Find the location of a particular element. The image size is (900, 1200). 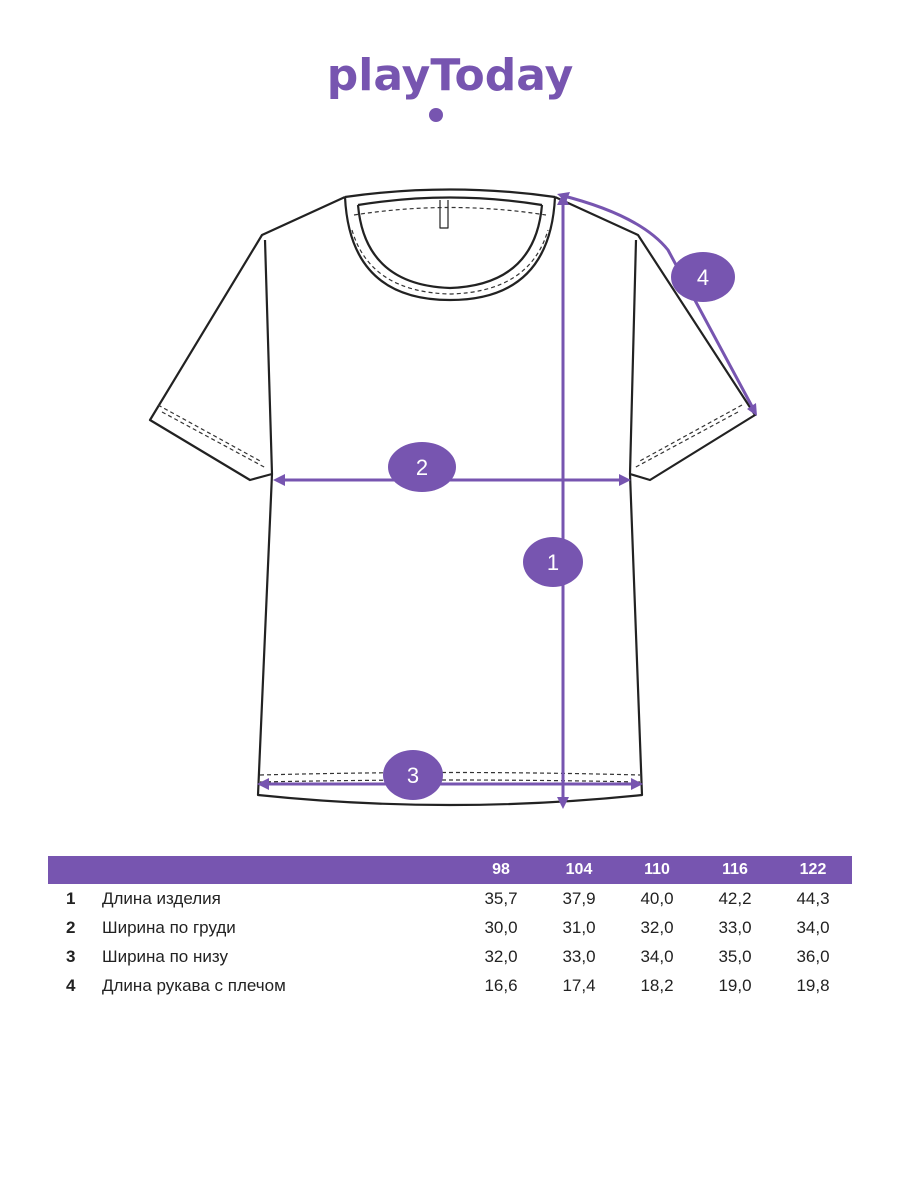

size-header: 98 is located at coordinates (501, 869).